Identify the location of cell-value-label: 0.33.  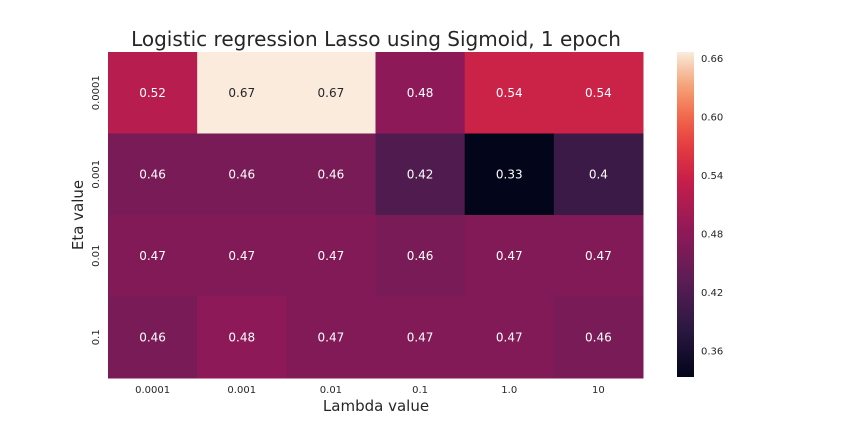
(509, 174).